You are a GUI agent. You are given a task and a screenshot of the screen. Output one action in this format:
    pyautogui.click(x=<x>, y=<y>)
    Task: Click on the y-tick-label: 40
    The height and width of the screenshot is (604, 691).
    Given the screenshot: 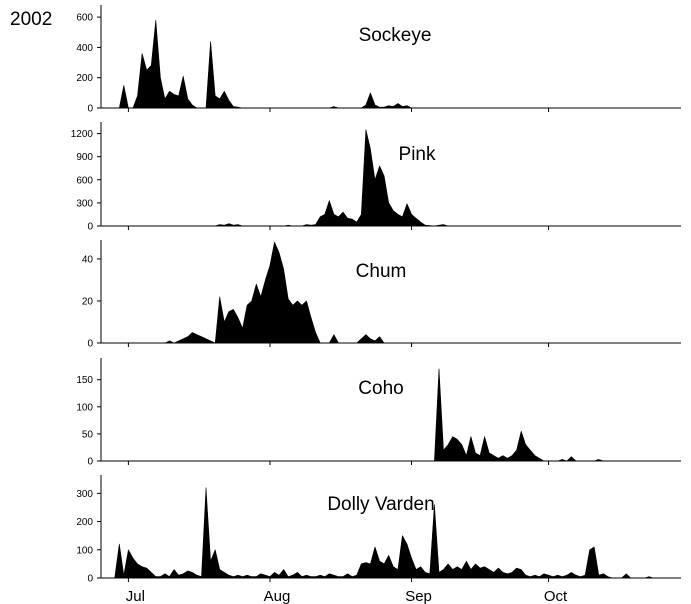 What is the action you would take?
    pyautogui.click(x=88, y=259)
    